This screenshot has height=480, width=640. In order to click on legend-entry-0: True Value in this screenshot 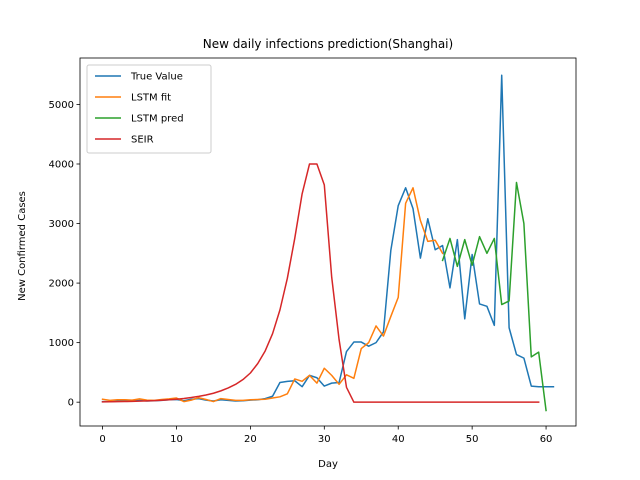, I will do `click(156, 77)`.